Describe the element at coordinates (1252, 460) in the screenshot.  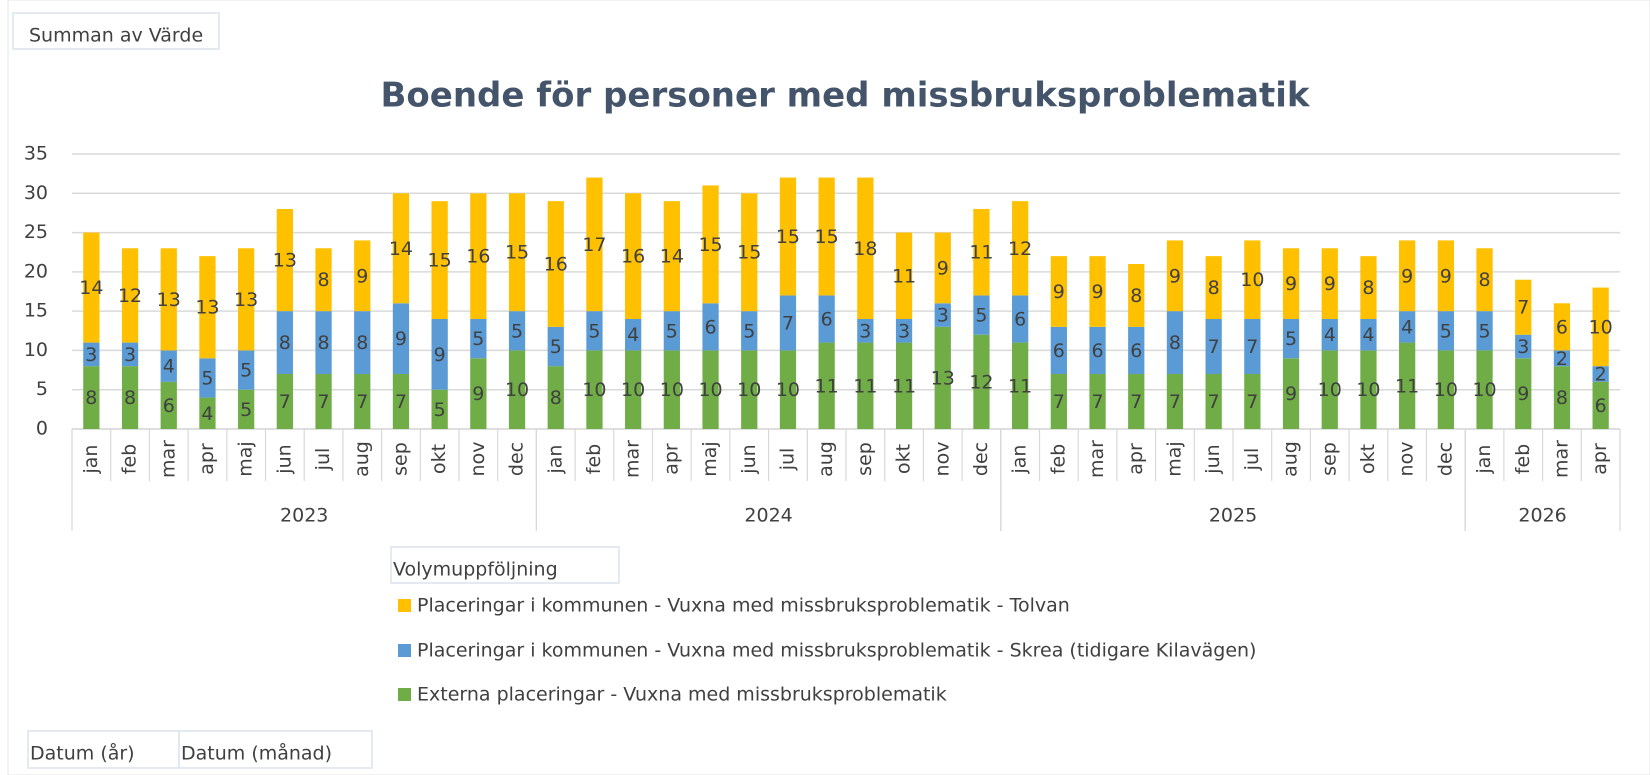
I see `x-tick-label: jul` at that location.